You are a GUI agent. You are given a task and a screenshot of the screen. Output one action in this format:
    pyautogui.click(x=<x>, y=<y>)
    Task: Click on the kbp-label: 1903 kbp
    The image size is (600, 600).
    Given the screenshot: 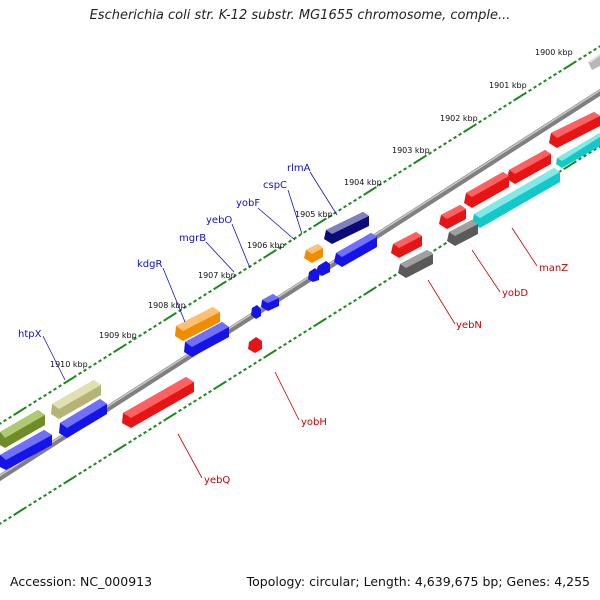 What is the action you would take?
    pyautogui.click(x=411, y=150)
    